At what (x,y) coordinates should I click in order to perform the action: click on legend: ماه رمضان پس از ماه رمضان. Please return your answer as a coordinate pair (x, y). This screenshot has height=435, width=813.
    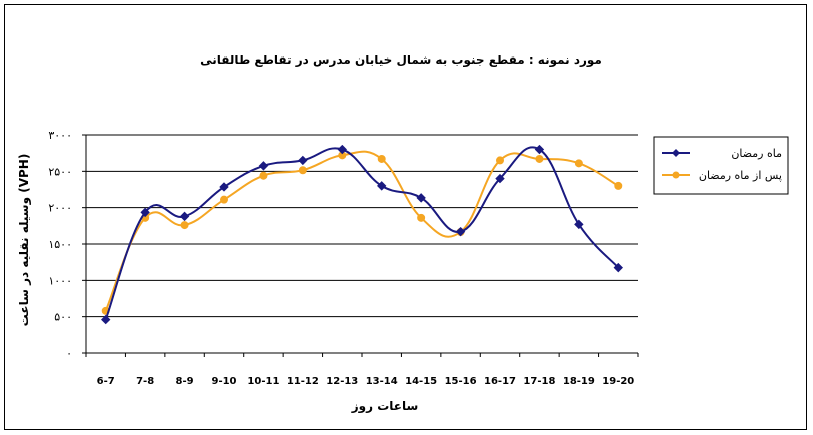
    Looking at the image, I should click on (721, 165).